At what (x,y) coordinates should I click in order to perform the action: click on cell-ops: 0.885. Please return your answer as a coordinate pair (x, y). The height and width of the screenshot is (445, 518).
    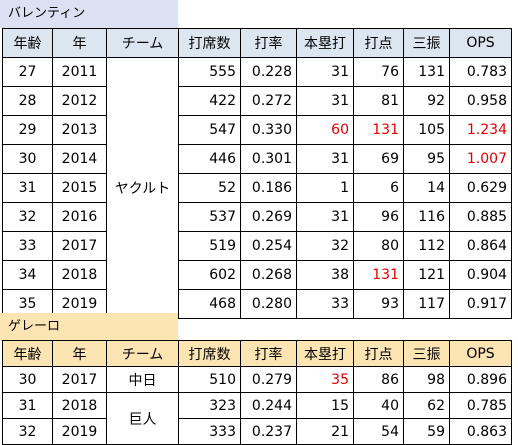
    Looking at the image, I should click on (480, 217).